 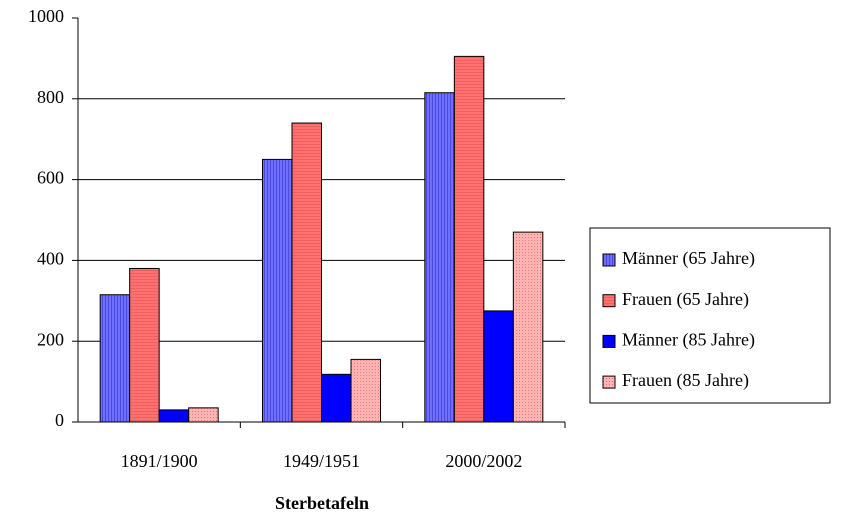 What do you see at coordinates (321, 461) in the screenshot?
I see `x-tick-label: 1949/1951` at bounding box center [321, 461].